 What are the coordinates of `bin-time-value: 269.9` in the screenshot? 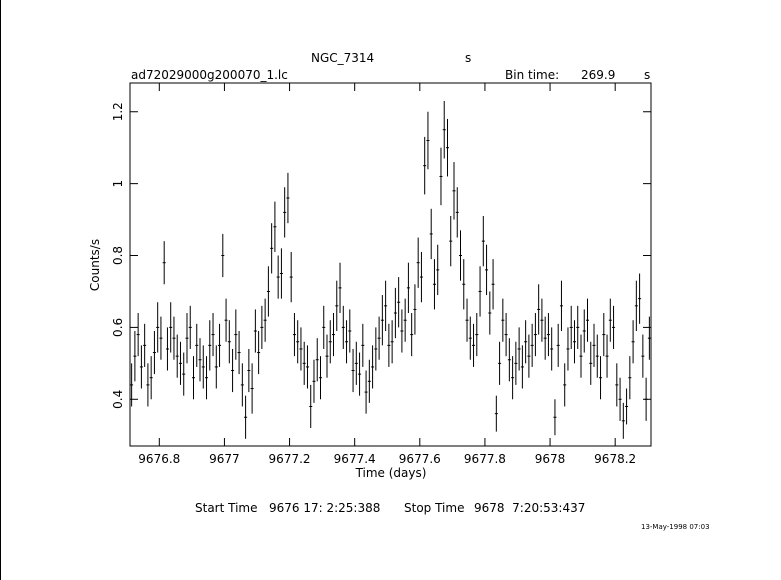 It's located at (598, 75).